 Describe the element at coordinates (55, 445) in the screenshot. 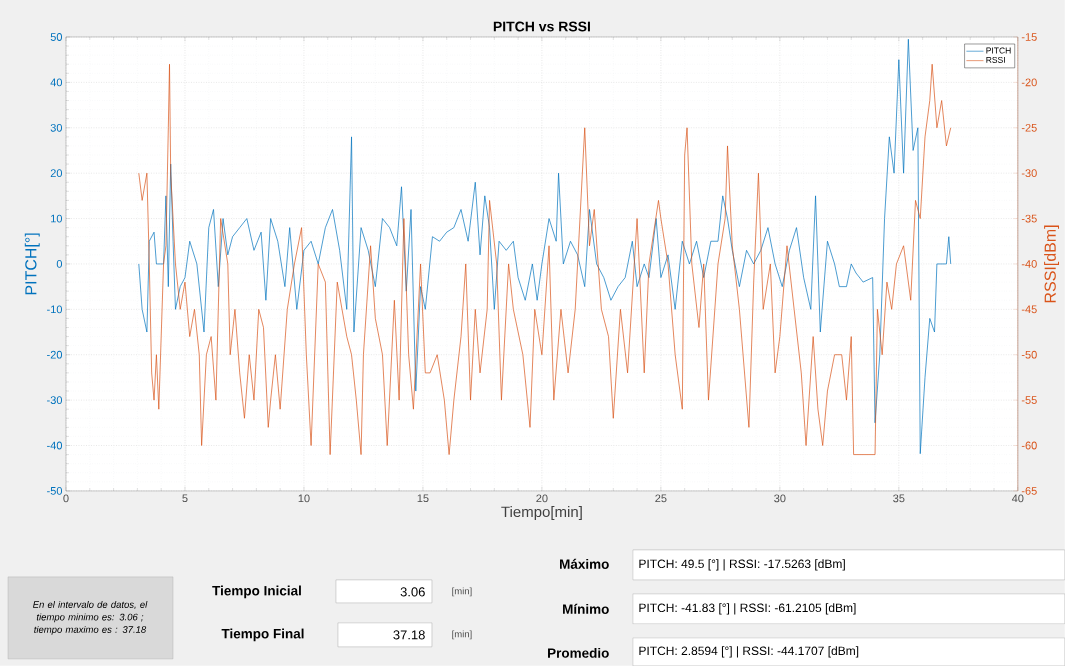

I see `y-tick-label: -40` at that location.